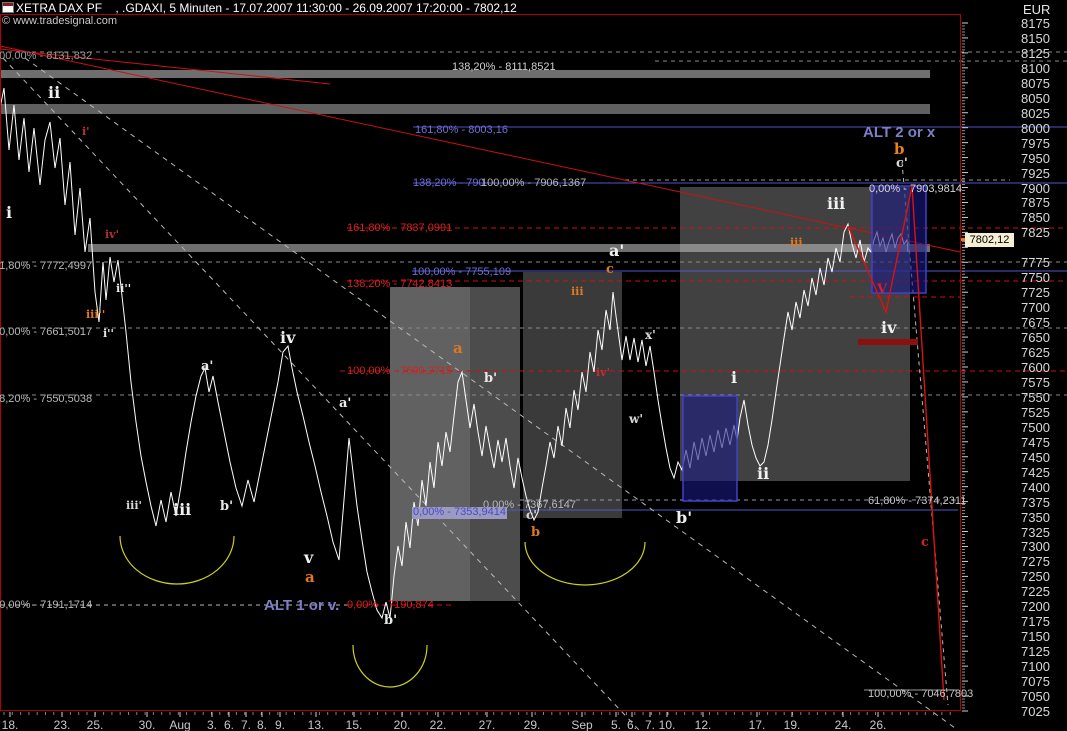 The height and width of the screenshot is (731, 1067). I want to click on projection-zigzag-line, so click(896, 443).